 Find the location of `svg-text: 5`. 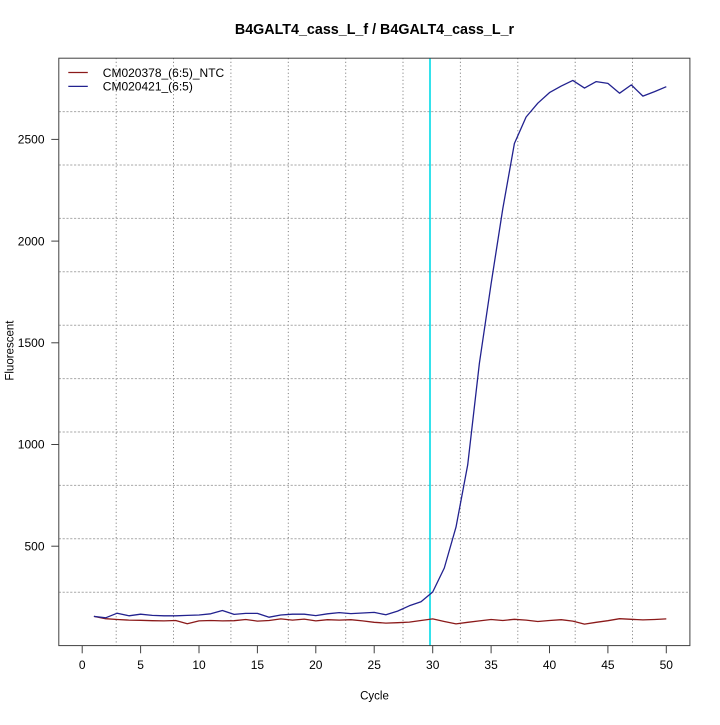

svg-text: 5 is located at coordinates (140, 665).